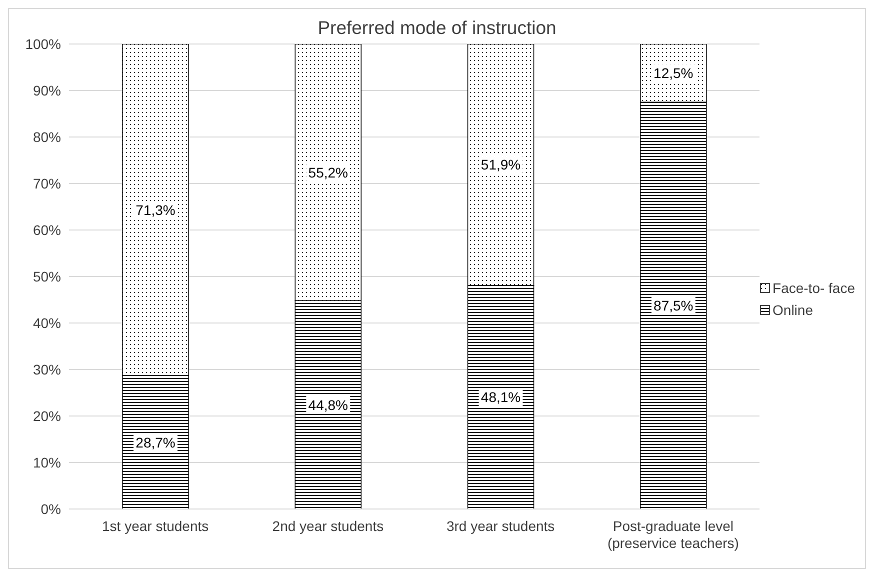 The image size is (874, 577). Describe the element at coordinates (46, 369) in the screenshot. I see `y-tick-label: 30%` at that location.